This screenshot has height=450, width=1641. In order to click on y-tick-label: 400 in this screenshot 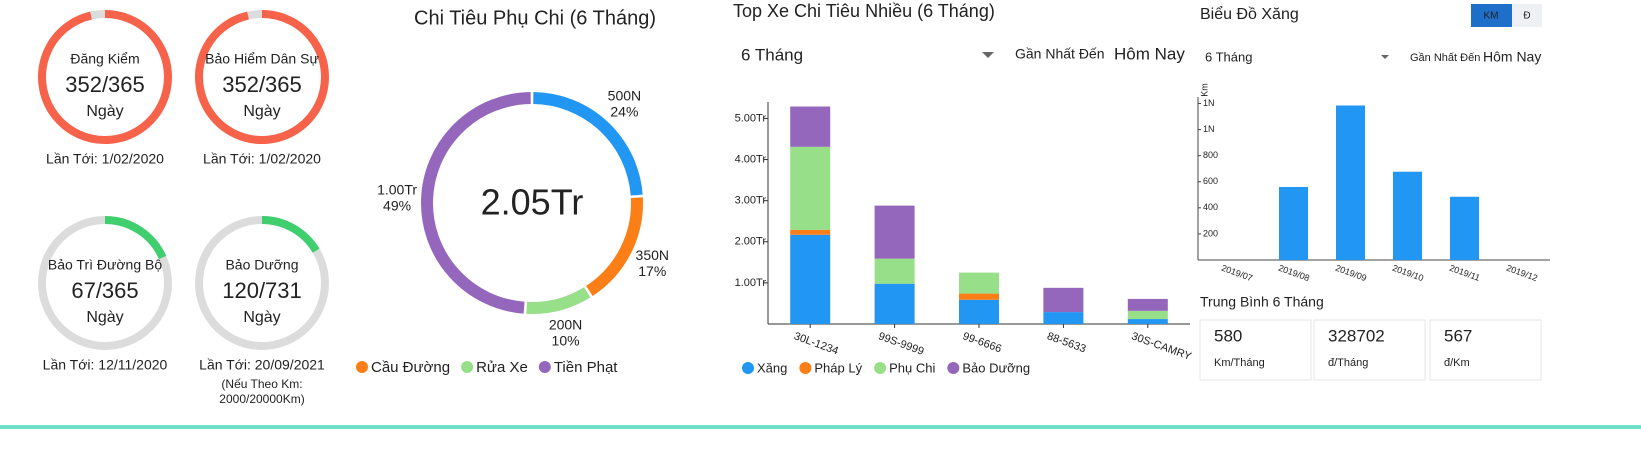, I will do `click(1210, 207)`.